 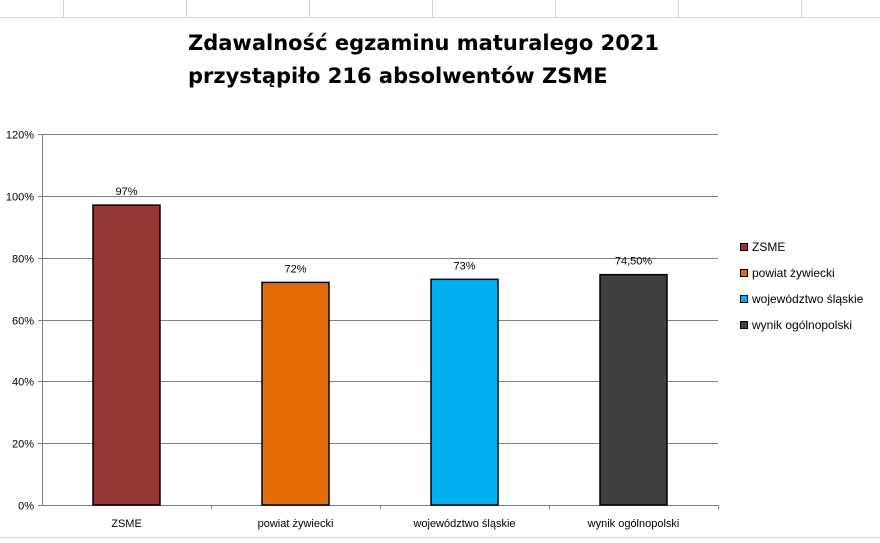 I want to click on data-label: 73%, so click(x=464, y=266).